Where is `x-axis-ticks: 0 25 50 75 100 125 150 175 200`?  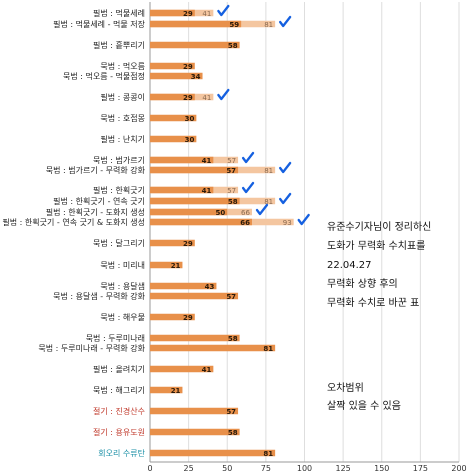 x-axis-ticks: 0 25 50 75 100 125 150 175 200 is located at coordinates (306, 468).